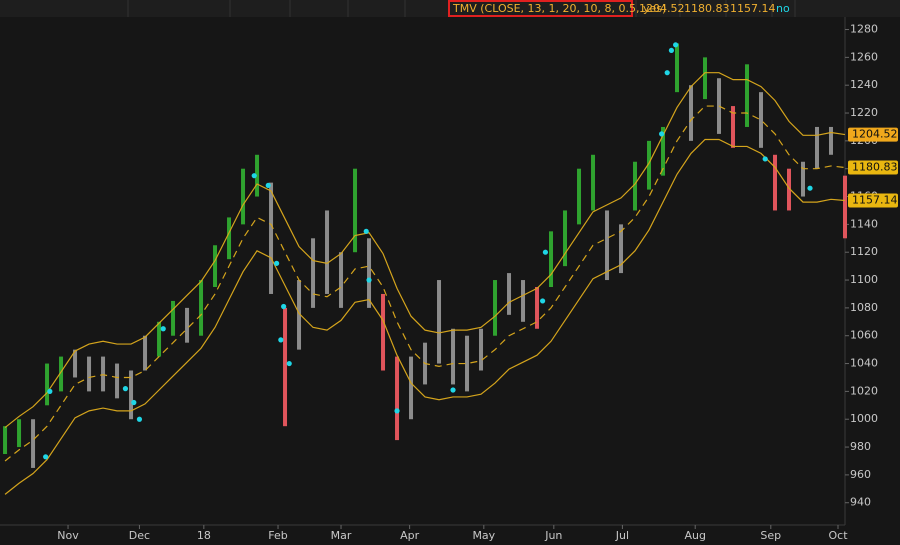 This screenshot has width=900, height=545. What do you see at coordinates (864, 84) in the screenshot?
I see `y-tick-label: 1240` at bounding box center [864, 84].